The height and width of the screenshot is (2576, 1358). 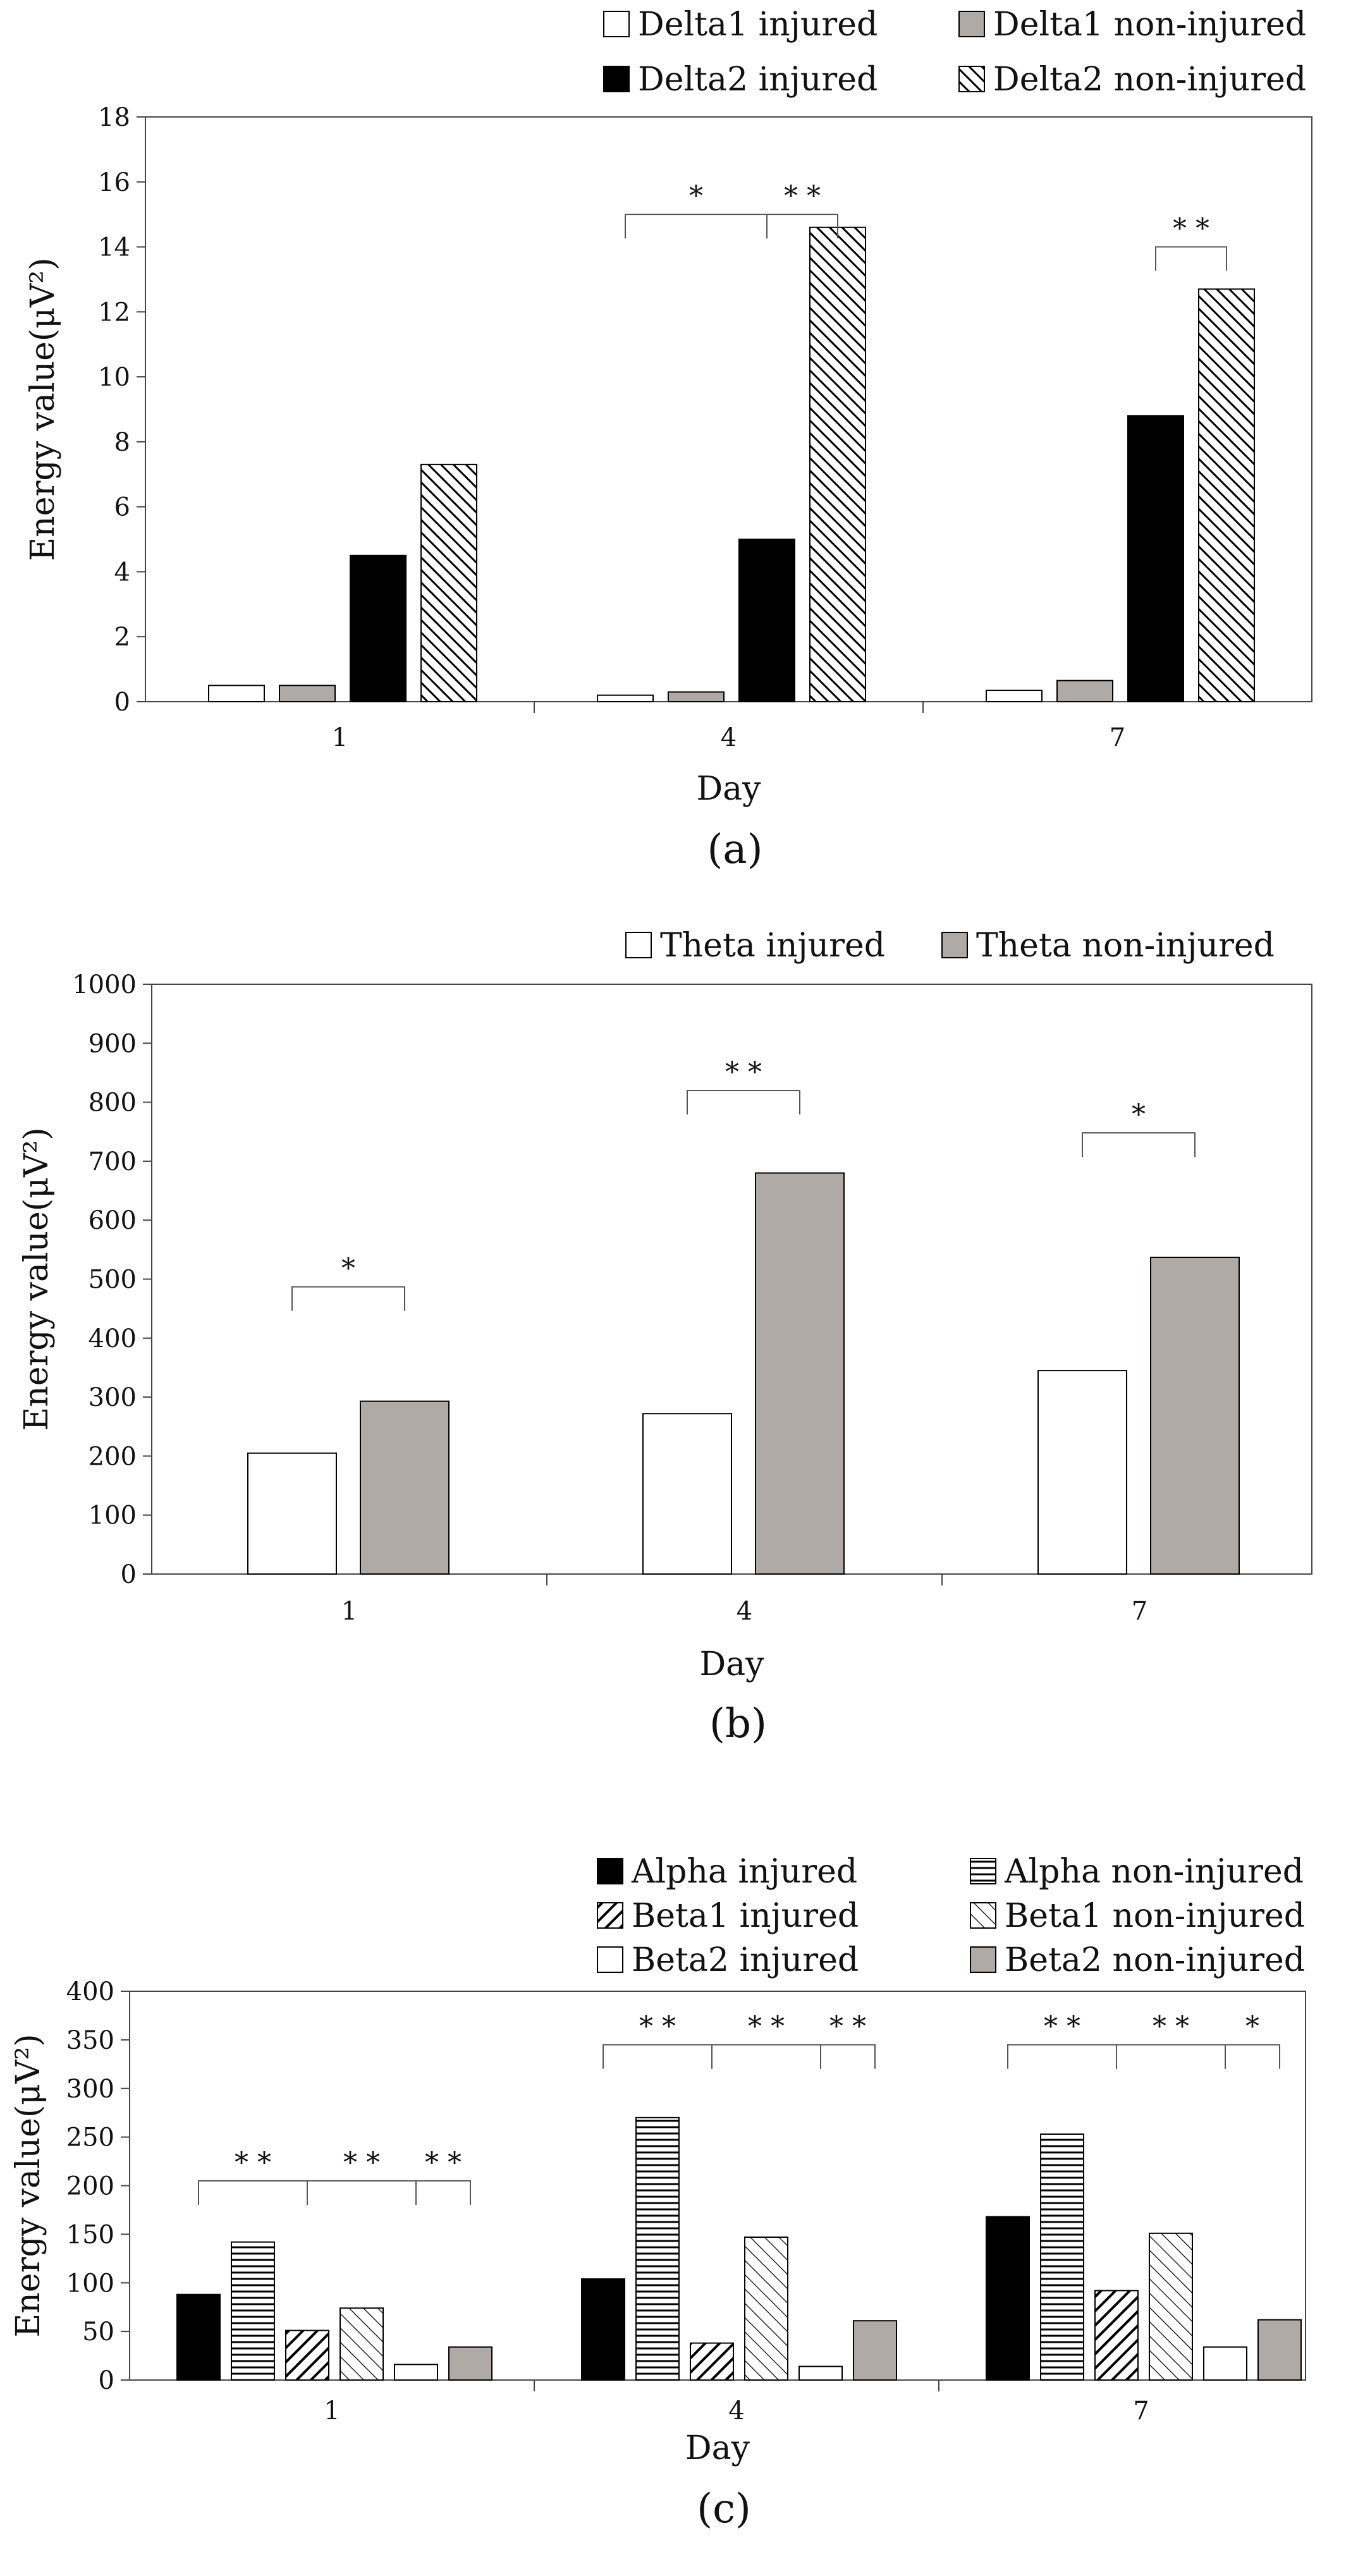 What do you see at coordinates (470, 2363) in the screenshot?
I see `bar-c-beta2-non-injured-day1` at bounding box center [470, 2363].